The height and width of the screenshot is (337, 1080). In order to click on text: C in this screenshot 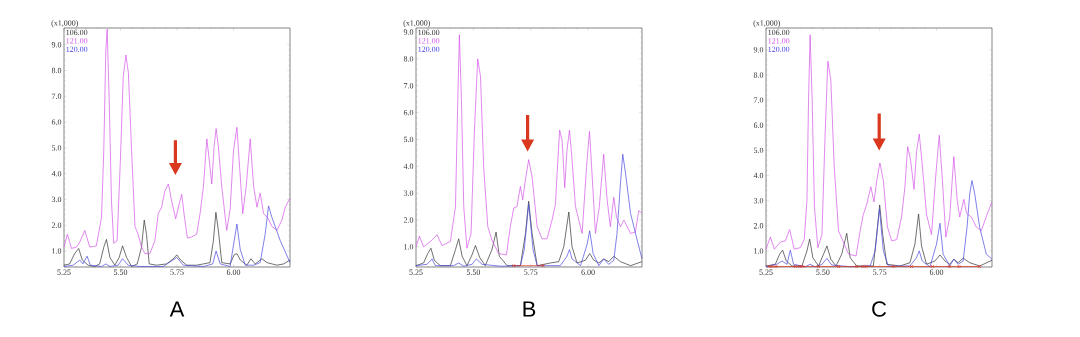, I will do `click(879, 309)`.